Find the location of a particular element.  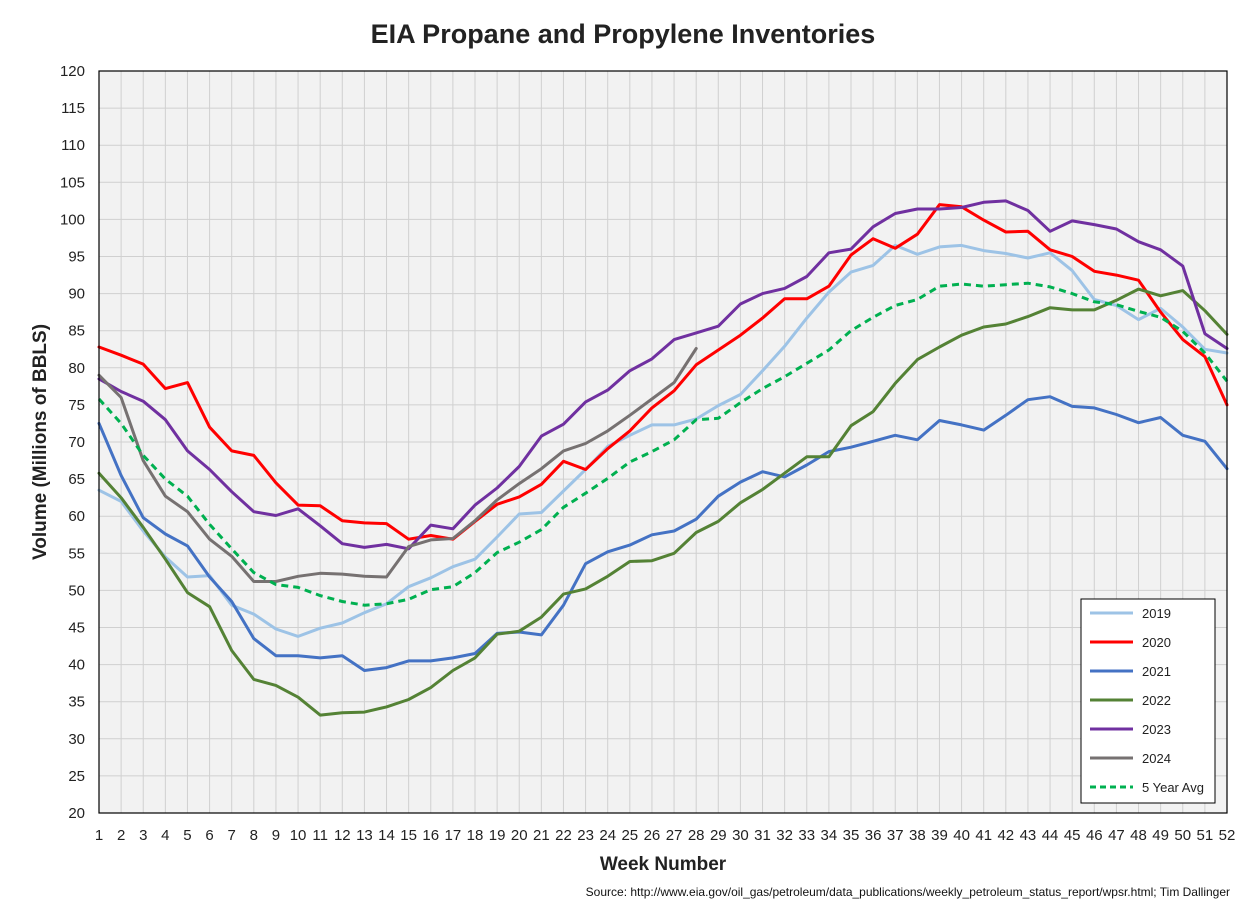

x-tick-label: 2 is located at coordinates (121, 835).